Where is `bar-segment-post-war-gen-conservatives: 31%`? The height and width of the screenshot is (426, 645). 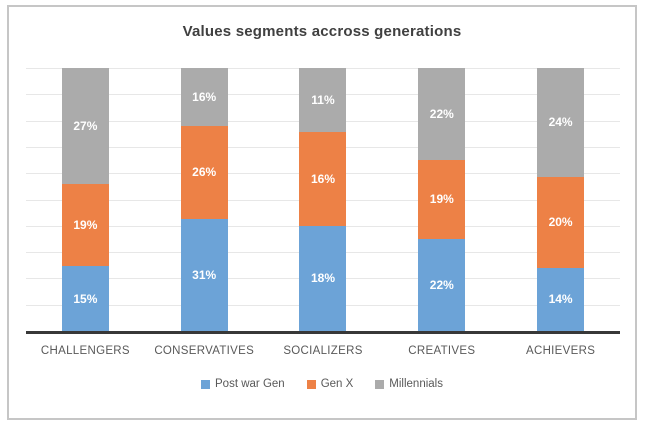 bar-segment-post-war-gen-conservatives: 31% is located at coordinates (204, 275).